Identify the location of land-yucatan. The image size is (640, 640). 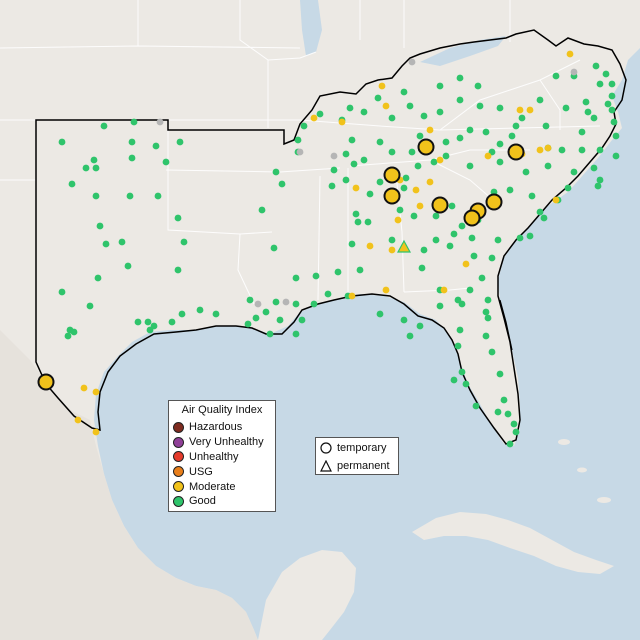
(307, 595).